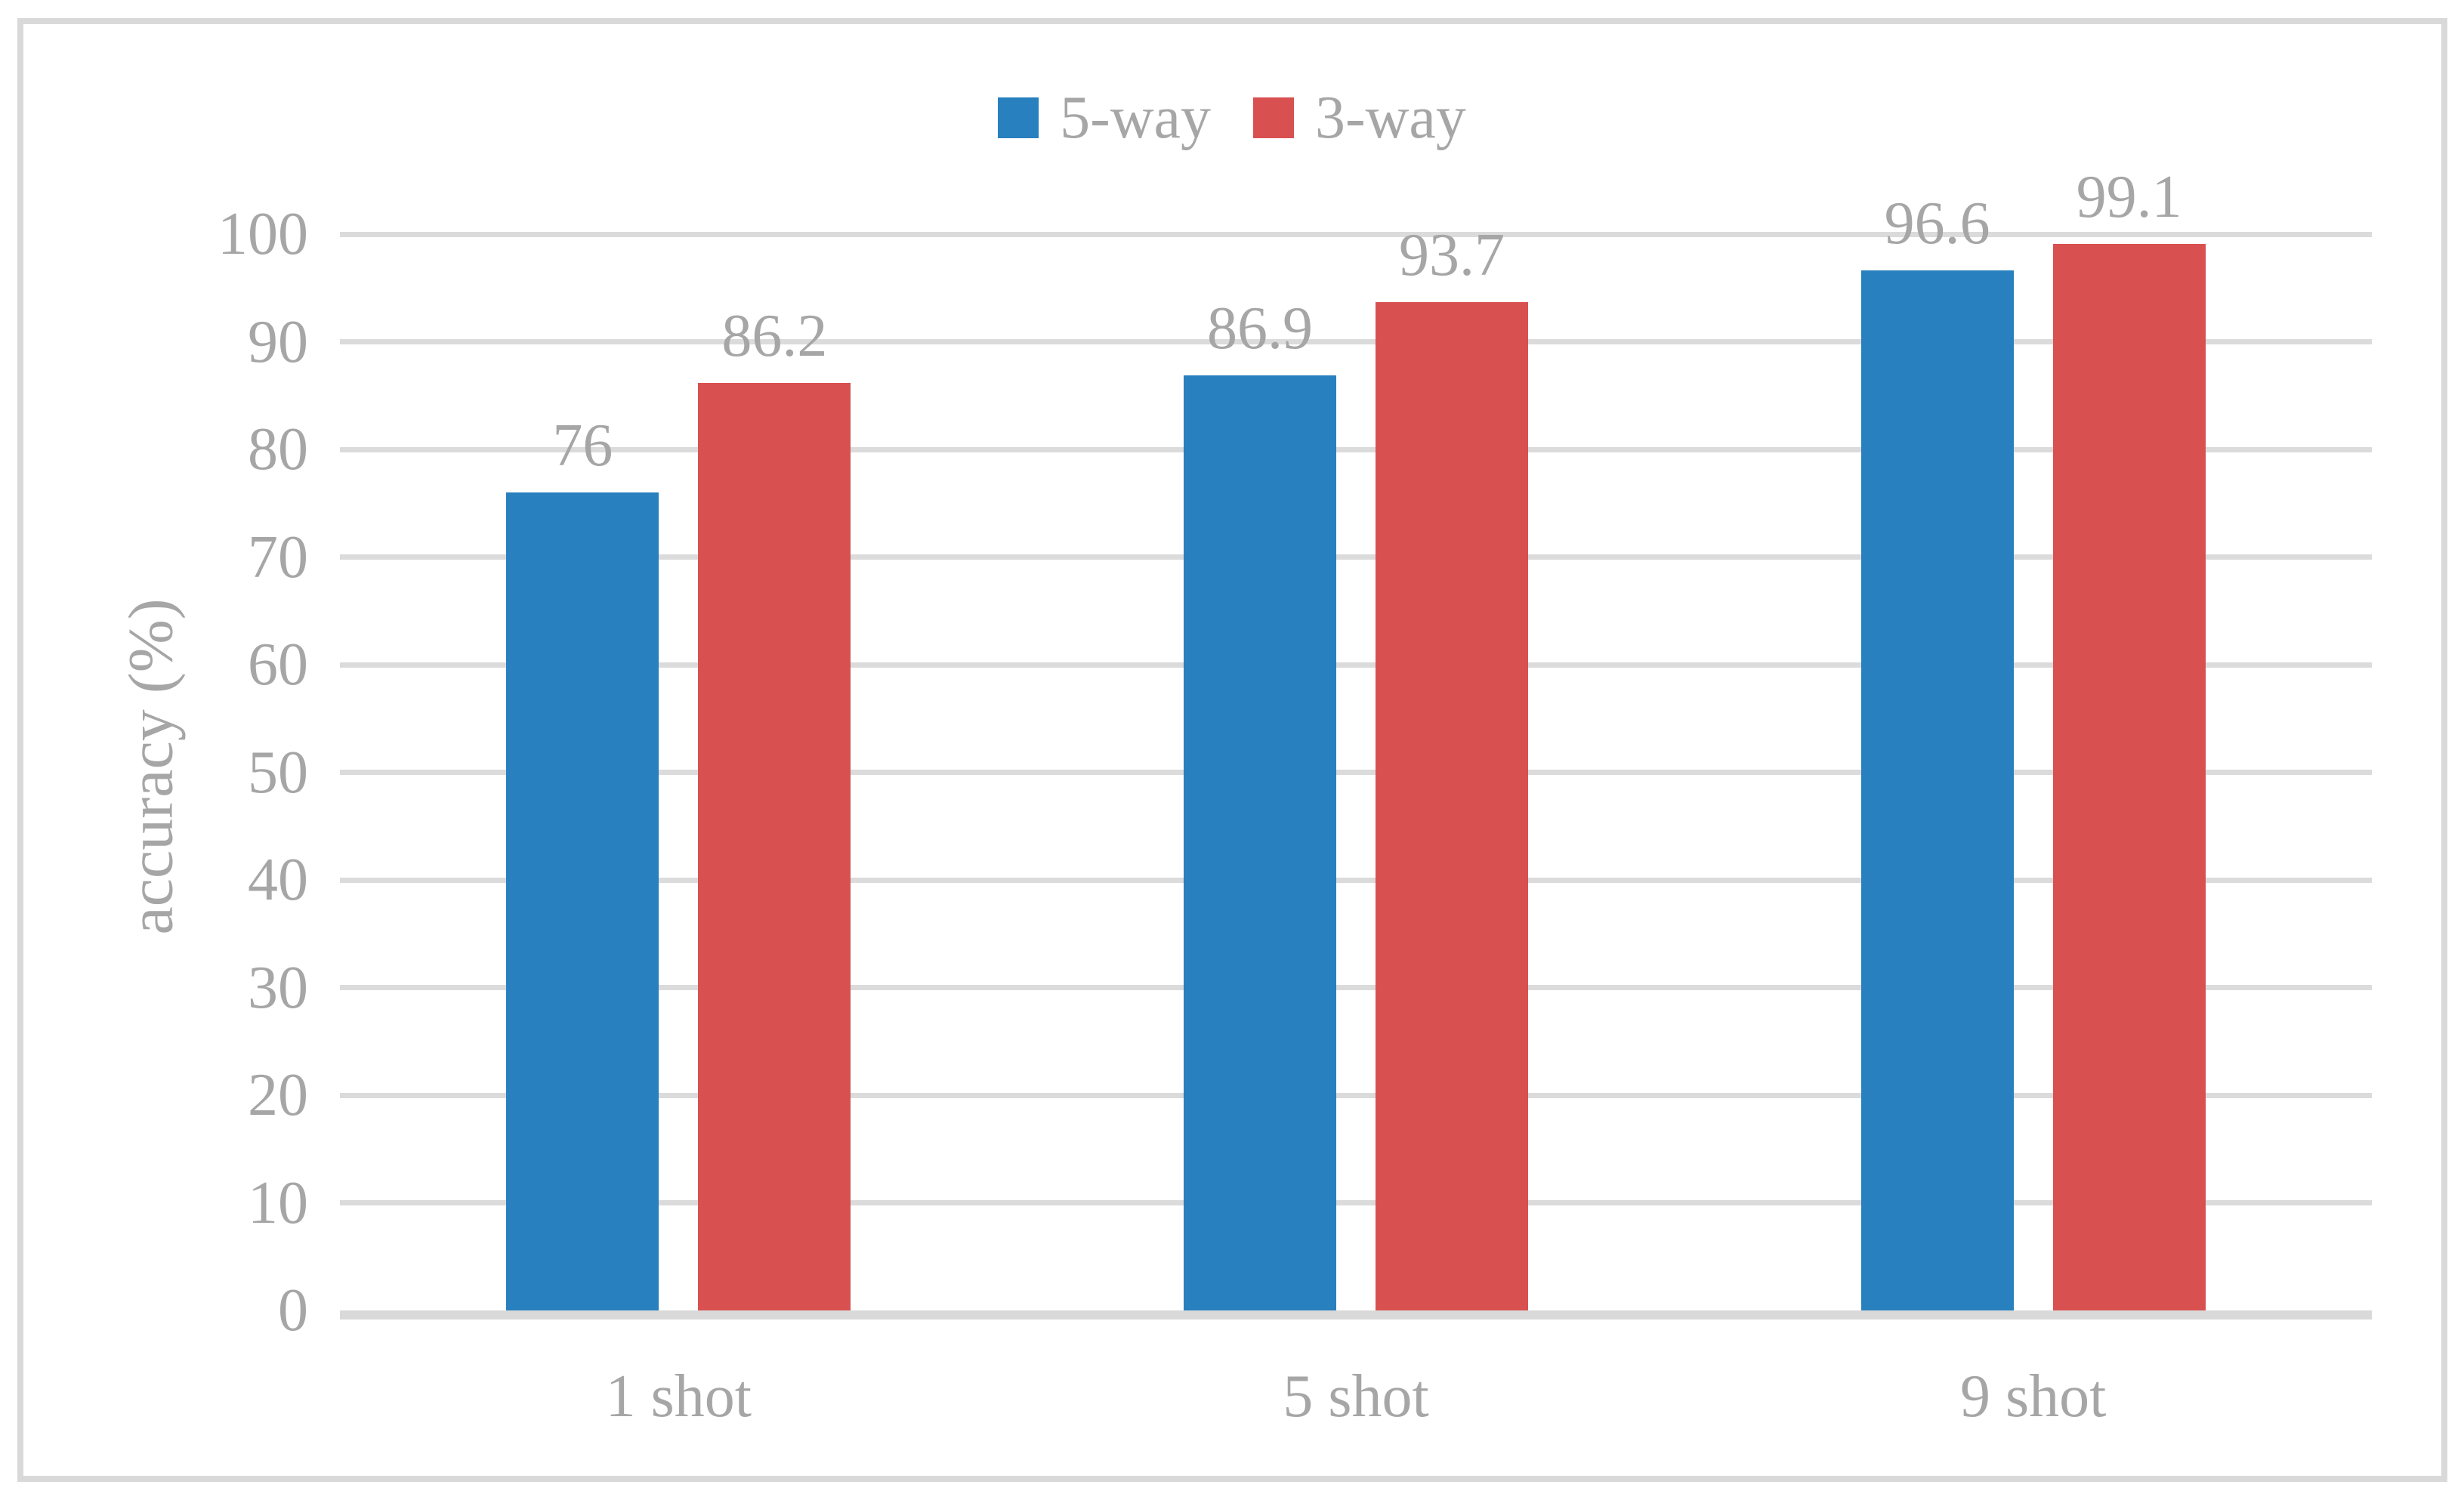 This screenshot has height=1497, width=2464. What do you see at coordinates (2129, 776) in the screenshot?
I see `bar-3-way-9-shot` at bounding box center [2129, 776].